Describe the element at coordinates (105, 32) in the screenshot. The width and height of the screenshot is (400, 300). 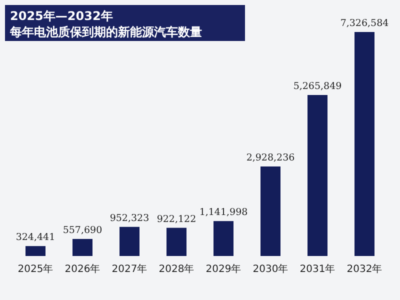
I see `chart-subtitle: 每年电池质保到期的新能源汽车数量` at that location.